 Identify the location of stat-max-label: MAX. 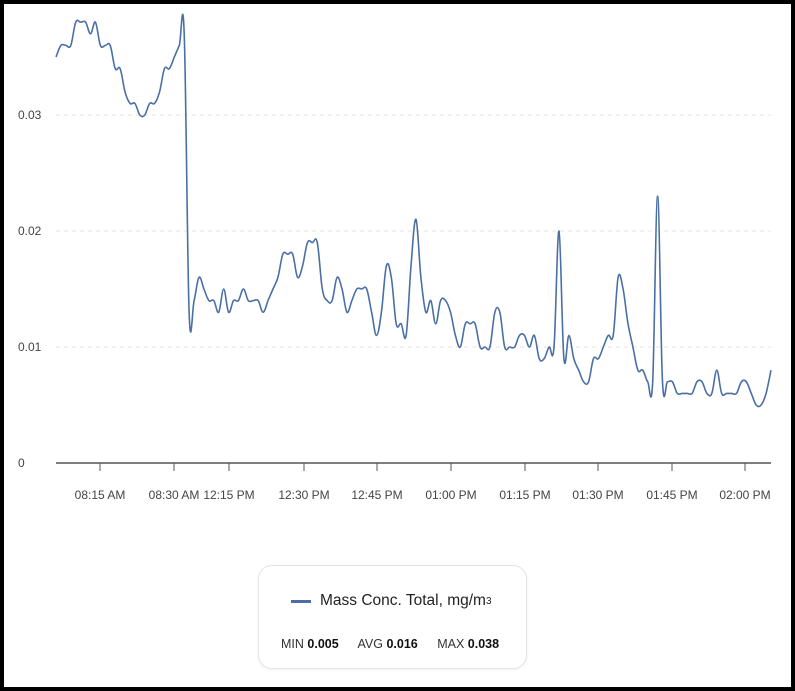
(451, 644).